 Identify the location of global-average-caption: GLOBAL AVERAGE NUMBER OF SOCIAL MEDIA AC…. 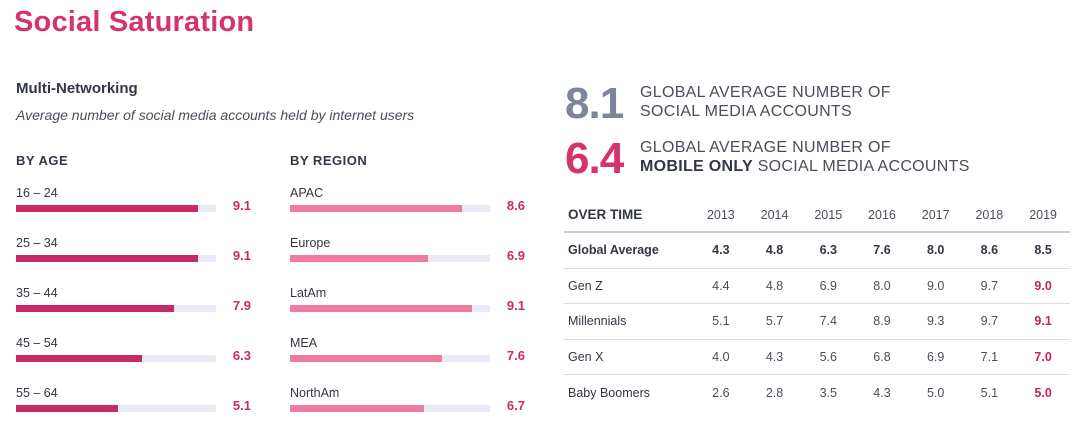
(765, 102).